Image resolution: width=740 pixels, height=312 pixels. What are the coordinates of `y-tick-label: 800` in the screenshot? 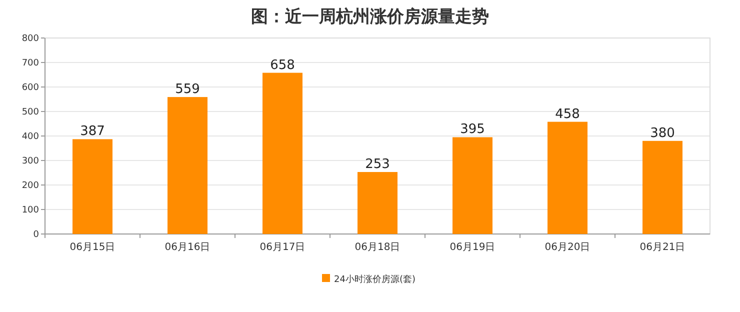 It's located at (31, 39).